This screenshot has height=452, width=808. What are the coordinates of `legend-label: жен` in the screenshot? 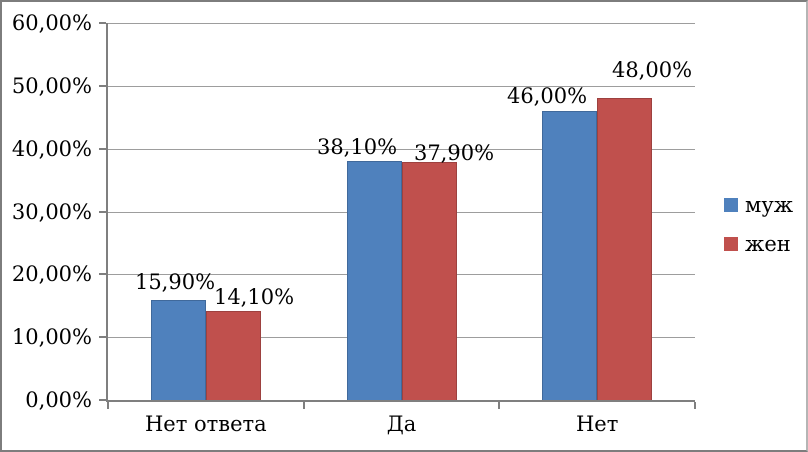 It's located at (768, 244).